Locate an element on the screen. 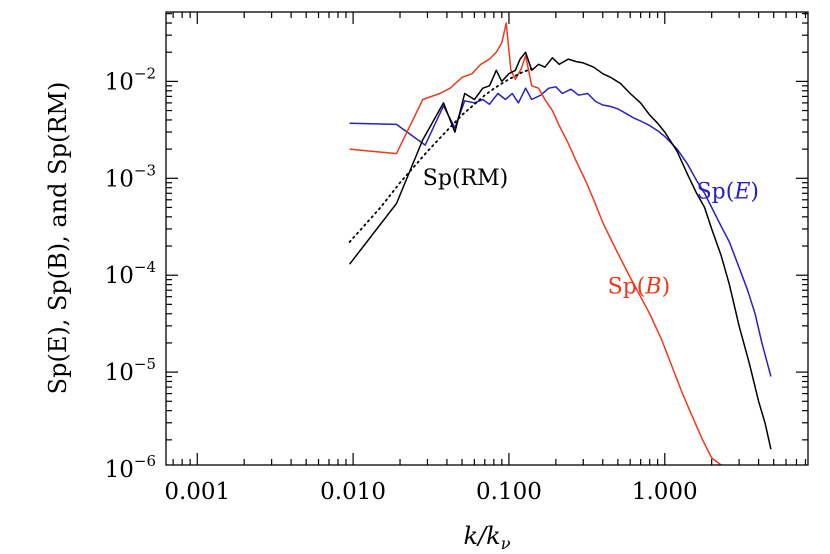  y-tick-label: 10⁻⁴ is located at coordinates (130, 273).